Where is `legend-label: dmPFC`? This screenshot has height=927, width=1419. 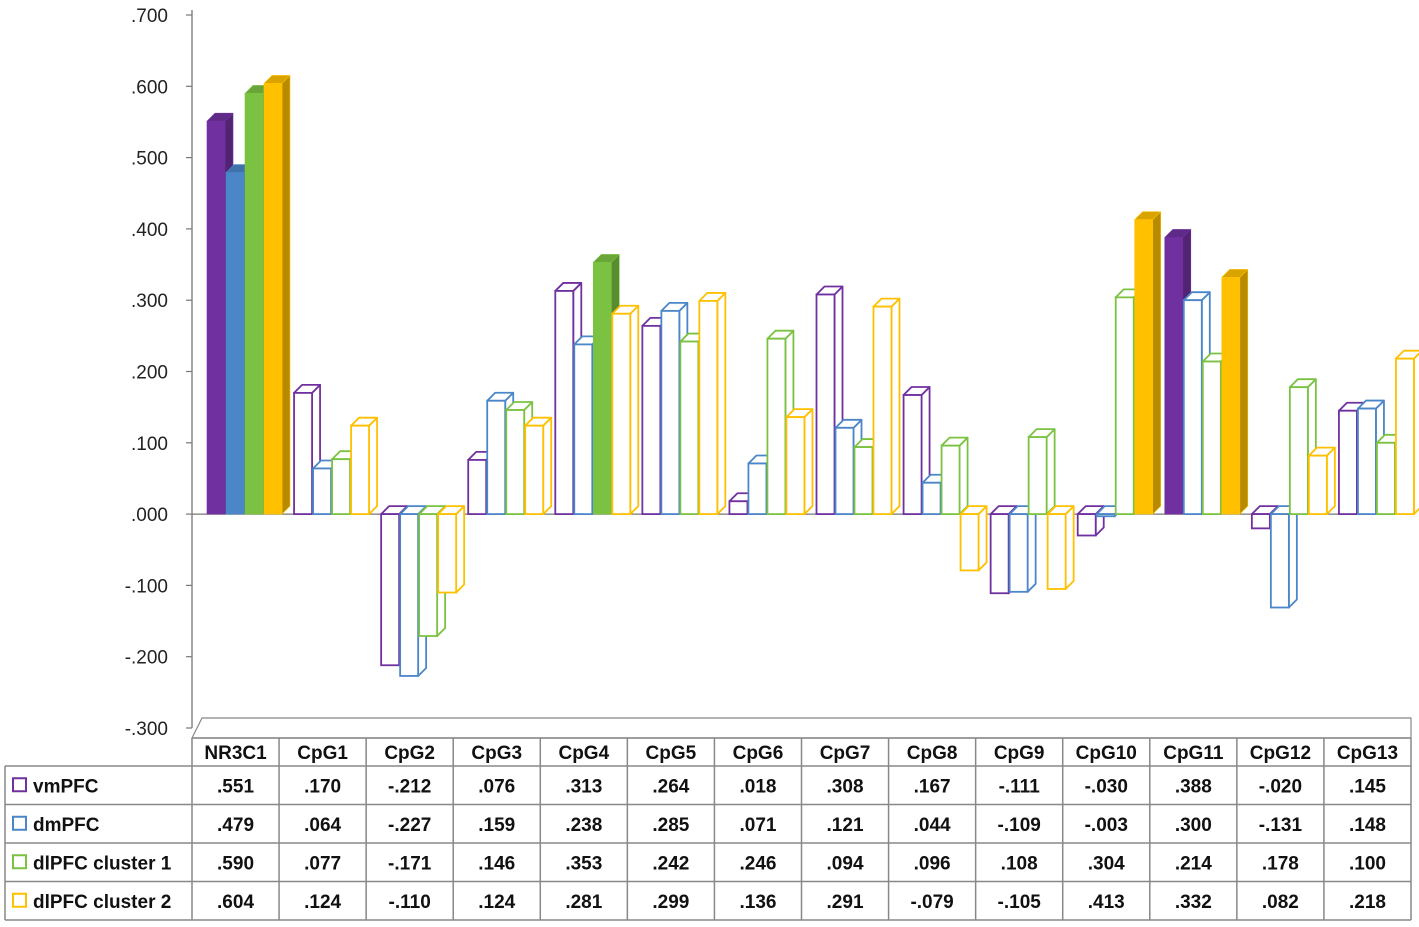
legend-label: dmPFC is located at coordinates (66, 825).